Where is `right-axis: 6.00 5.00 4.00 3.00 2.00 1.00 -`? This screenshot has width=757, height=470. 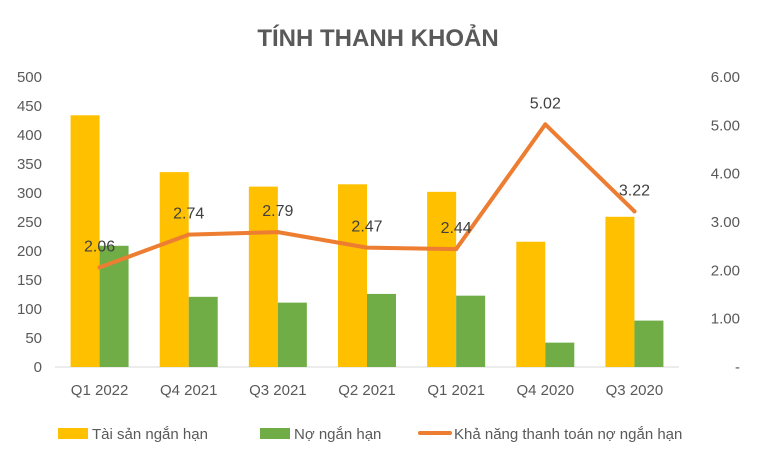
right-axis: 6.00 5.00 4.00 3.00 2.00 1.00 - is located at coordinates (725, 222).